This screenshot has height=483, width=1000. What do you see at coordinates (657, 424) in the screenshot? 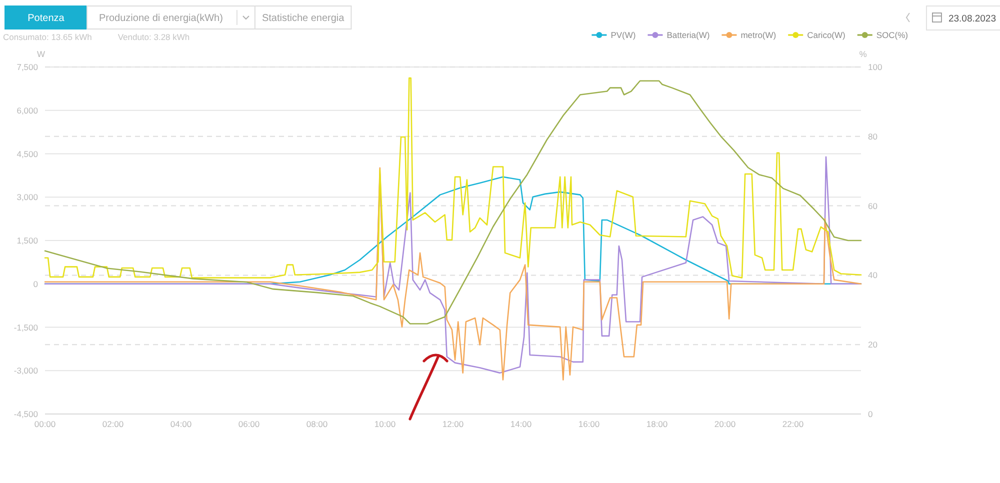
I see `x-tick-label: 18:00` at bounding box center [657, 424].